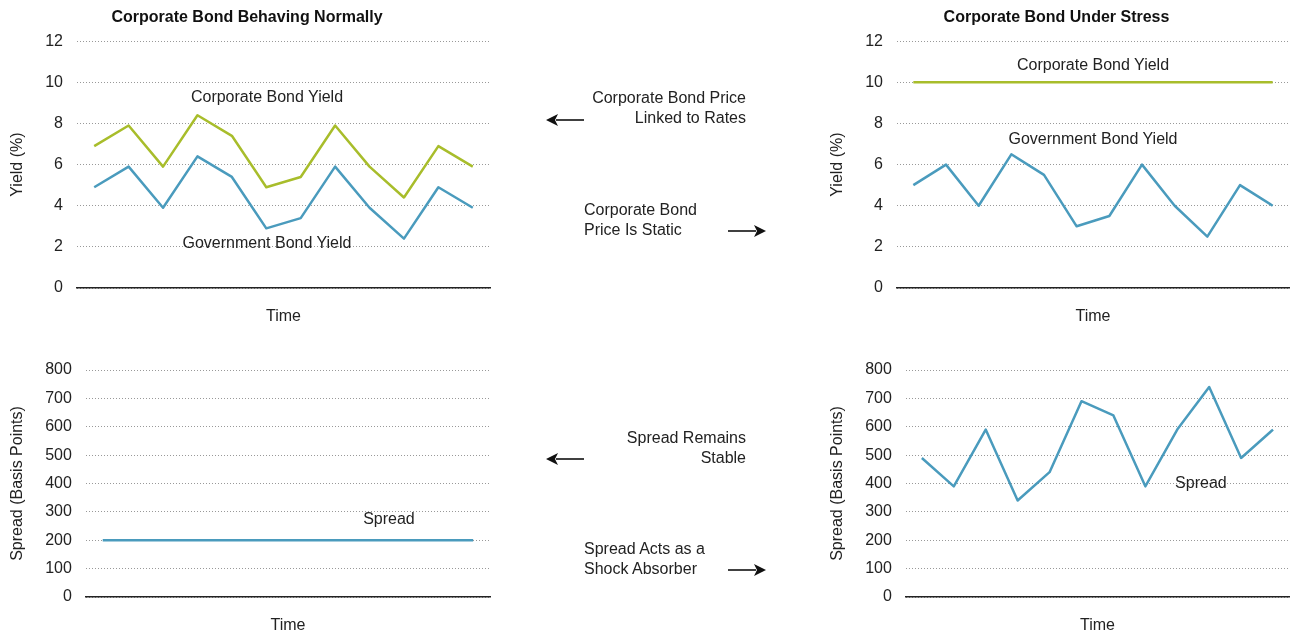 Image resolution: width=1299 pixels, height=639 pixels. Describe the element at coordinates (247, 17) in the screenshot. I see `chart-title: Corporate Bond Behaving Normally` at that location.